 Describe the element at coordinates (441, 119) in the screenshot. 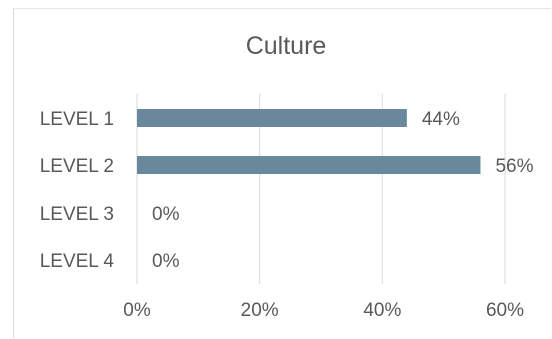

I see `data-label: 44%` at that location.